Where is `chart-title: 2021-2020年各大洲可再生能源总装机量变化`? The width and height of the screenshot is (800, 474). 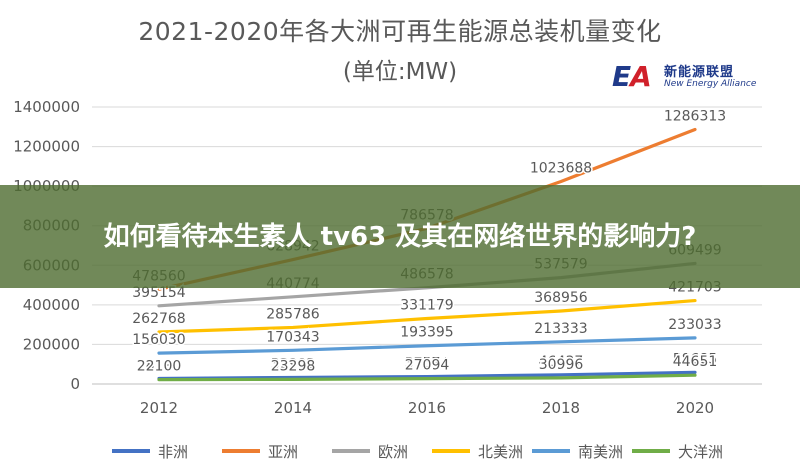 chart-title: 2021-2020年各大洲可再生能源总装机量变化 is located at coordinates (400, 31).